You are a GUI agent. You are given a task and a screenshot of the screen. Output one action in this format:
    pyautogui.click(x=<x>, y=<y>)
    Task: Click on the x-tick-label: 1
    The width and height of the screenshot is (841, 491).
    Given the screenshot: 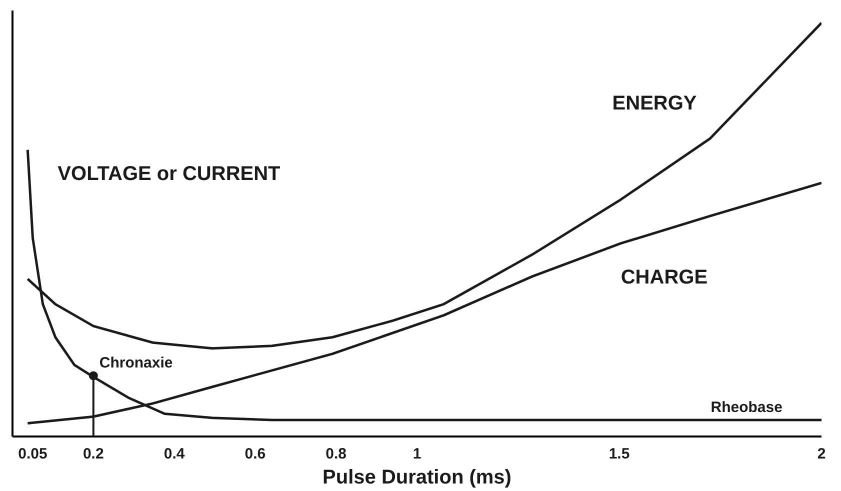 What is the action you would take?
    pyautogui.click(x=417, y=454)
    